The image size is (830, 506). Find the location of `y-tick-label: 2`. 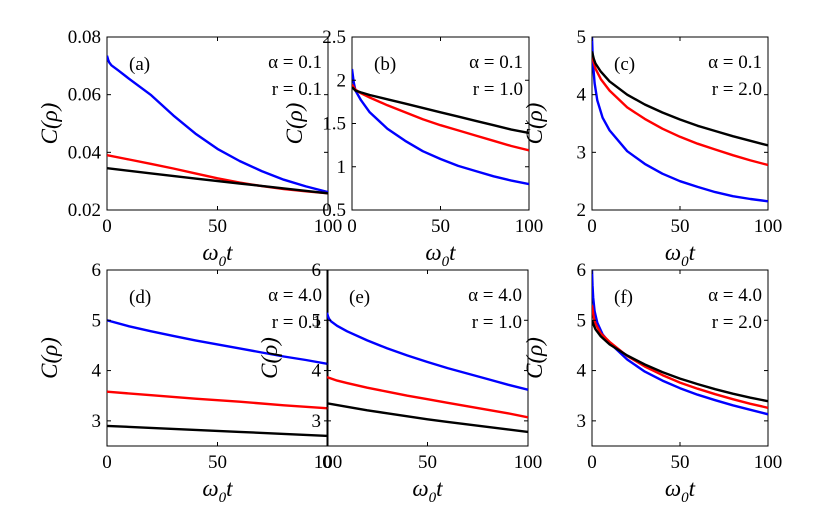

y-tick-label: 2 is located at coordinates (582, 210).